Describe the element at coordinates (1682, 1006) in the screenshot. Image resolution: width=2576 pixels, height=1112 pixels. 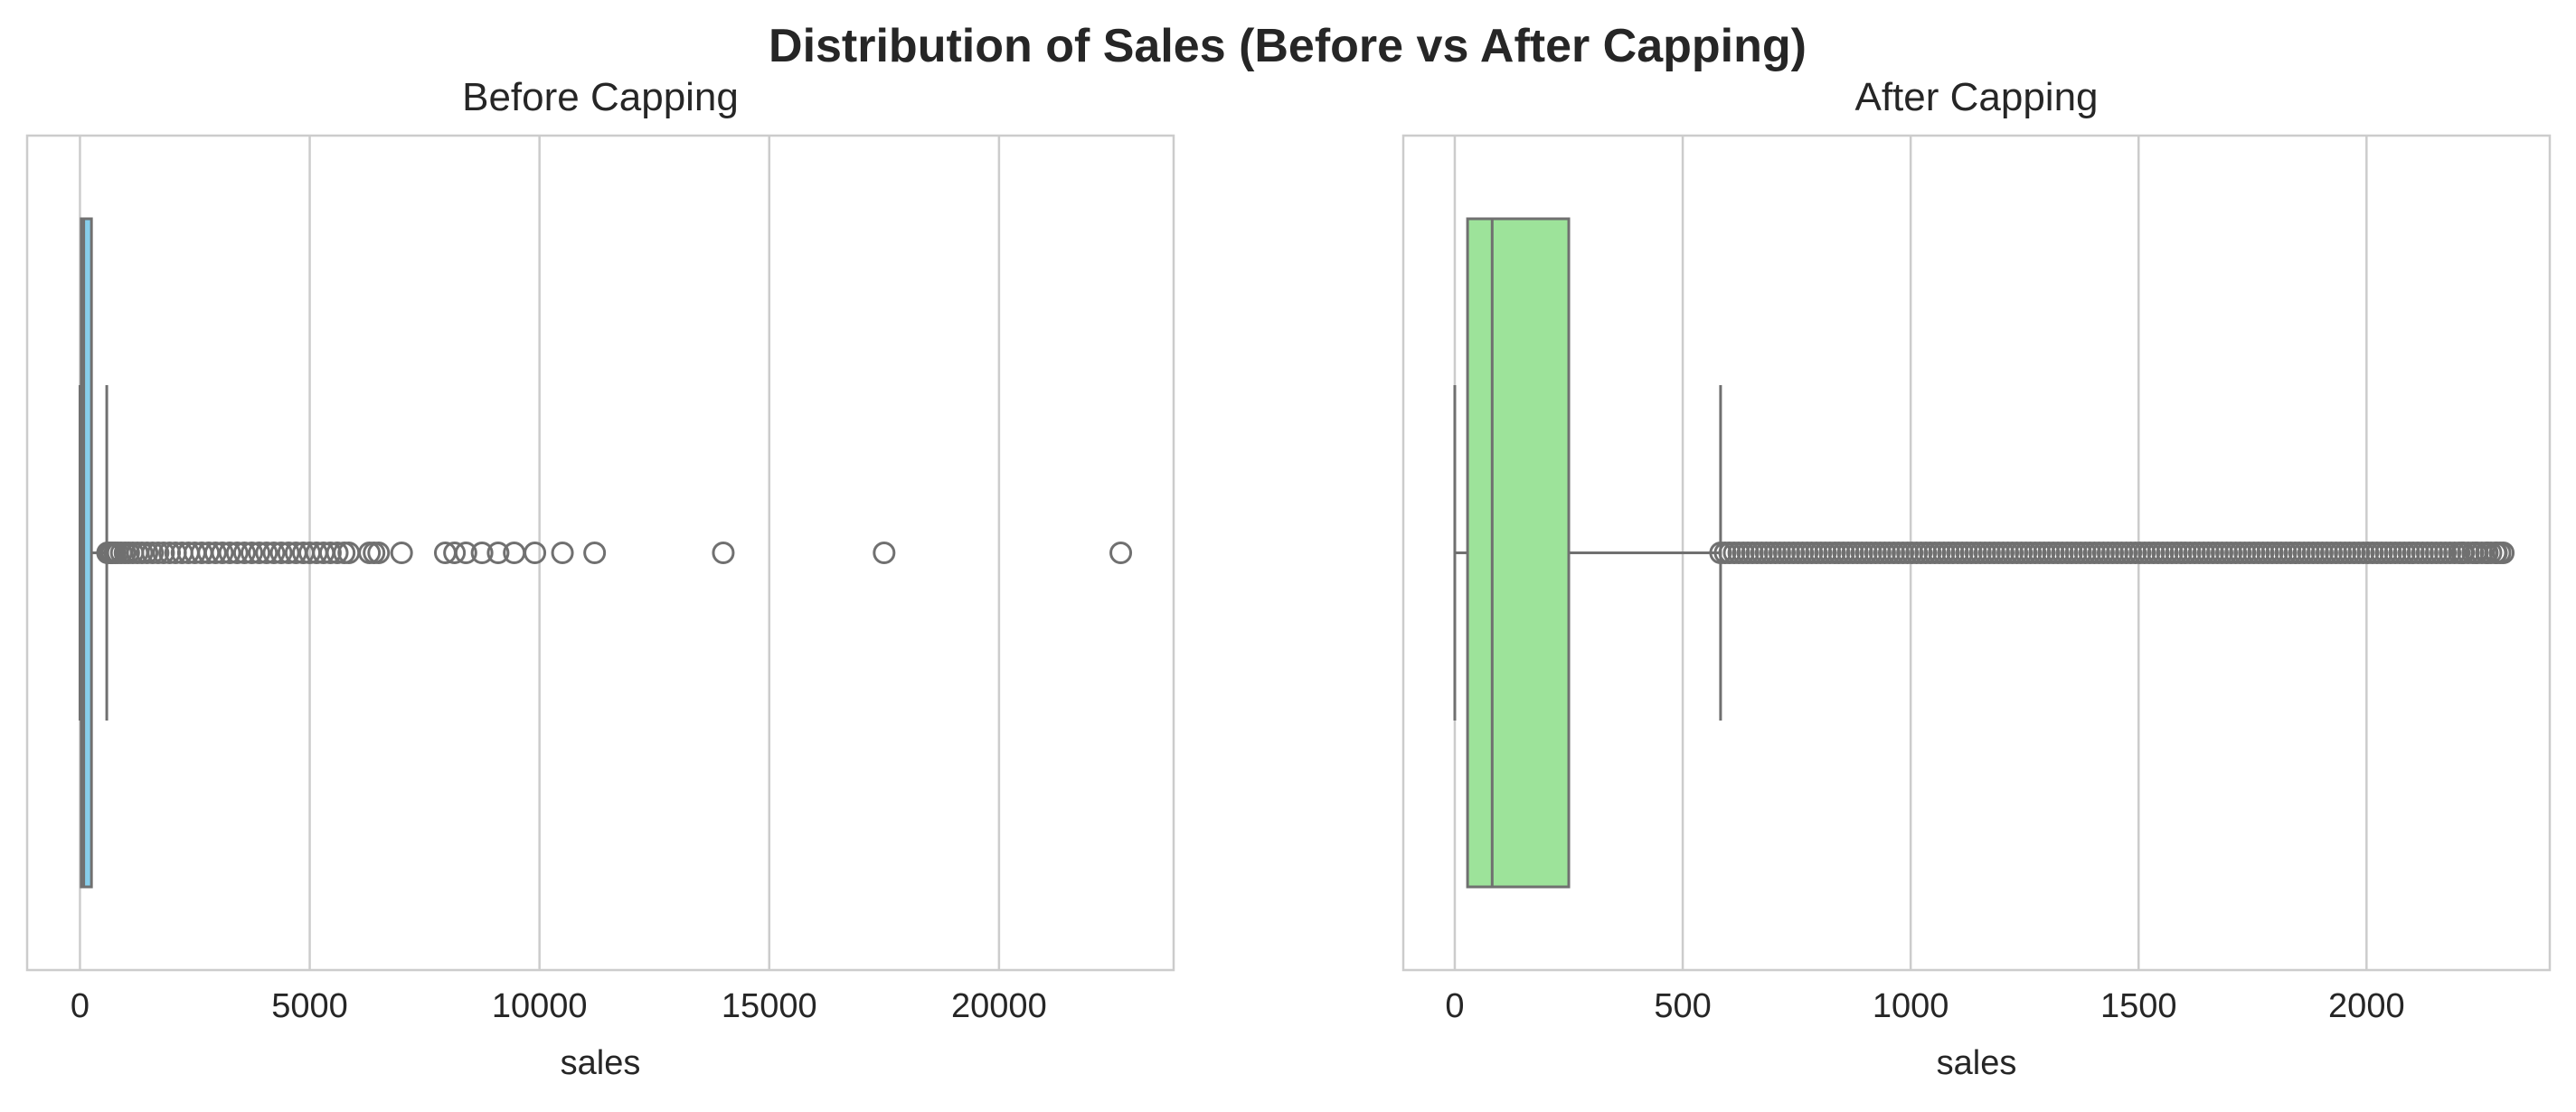
I see `xtick-label-after-1: 500` at that location.